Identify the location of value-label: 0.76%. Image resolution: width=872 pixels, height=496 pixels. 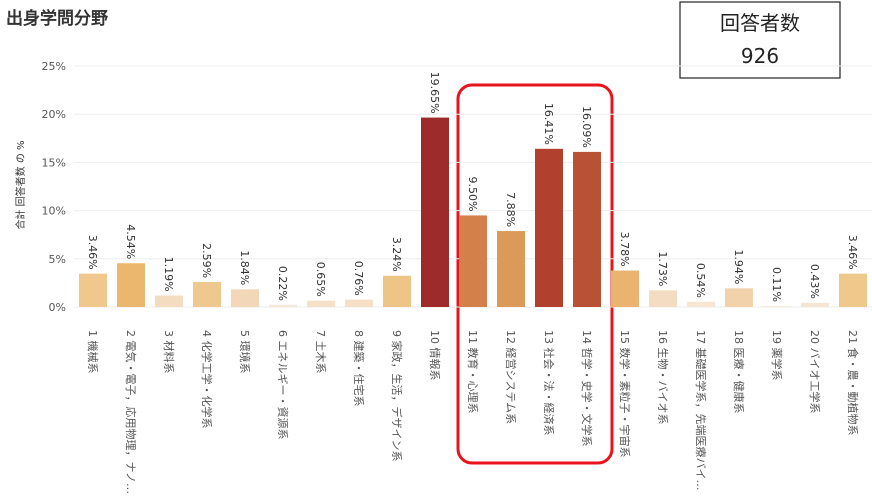
(358, 278).